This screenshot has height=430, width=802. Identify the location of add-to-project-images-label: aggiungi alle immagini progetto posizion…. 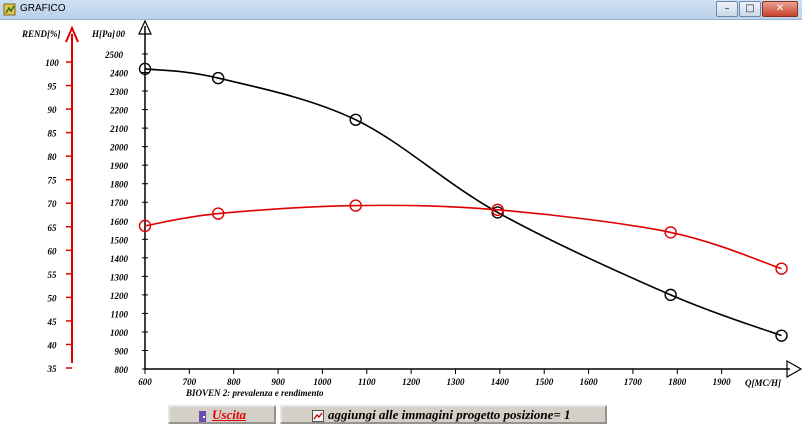
(449, 414).